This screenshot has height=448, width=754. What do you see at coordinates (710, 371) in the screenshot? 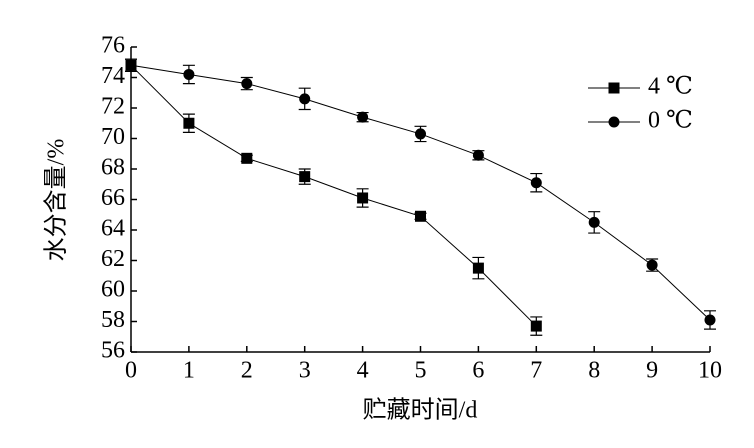
I see `x-tick-label: 10` at bounding box center [710, 371].